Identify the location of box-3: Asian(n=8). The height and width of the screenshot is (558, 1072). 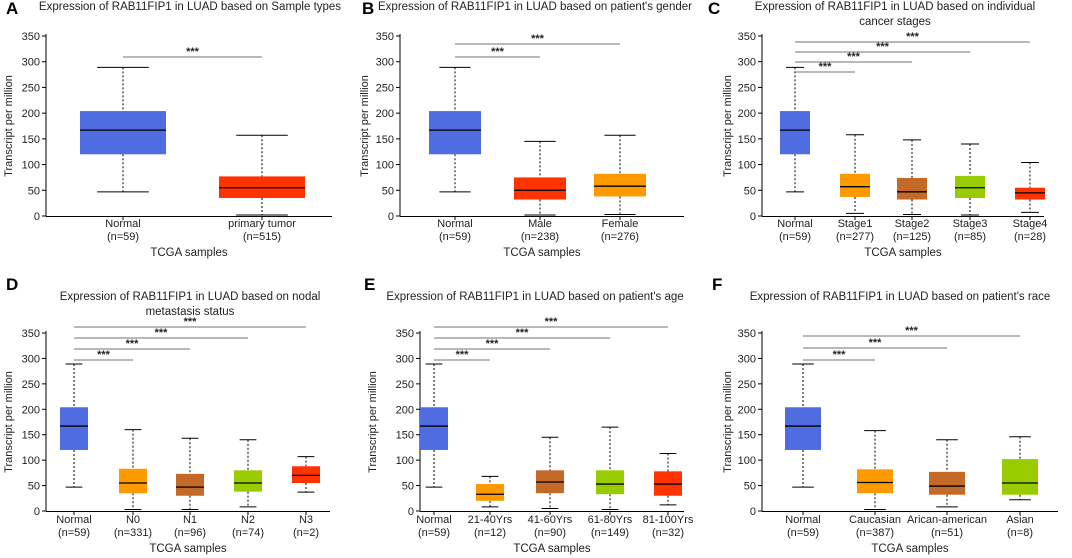
(1020, 487).